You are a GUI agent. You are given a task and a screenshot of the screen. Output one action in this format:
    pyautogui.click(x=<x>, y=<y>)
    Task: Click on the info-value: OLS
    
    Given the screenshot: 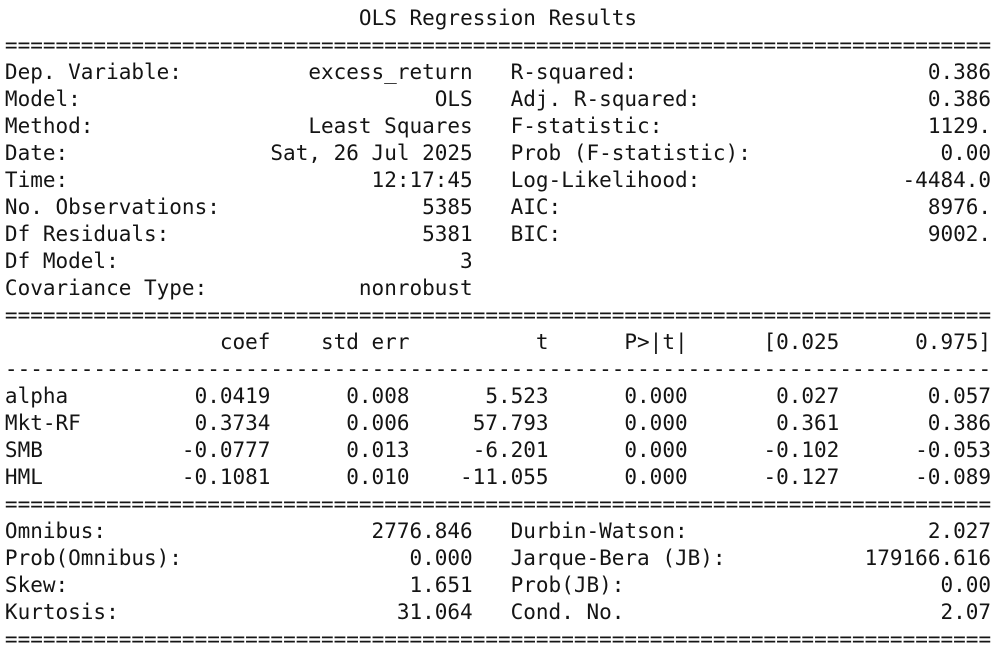 What is the action you would take?
    pyautogui.click(x=453, y=99)
    